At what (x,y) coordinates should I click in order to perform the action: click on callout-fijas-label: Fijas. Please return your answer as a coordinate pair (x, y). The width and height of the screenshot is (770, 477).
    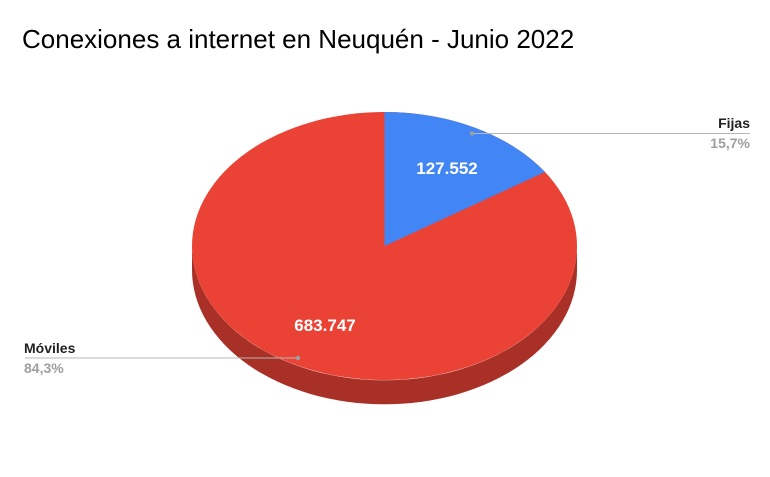
    Looking at the image, I should click on (734, 123).